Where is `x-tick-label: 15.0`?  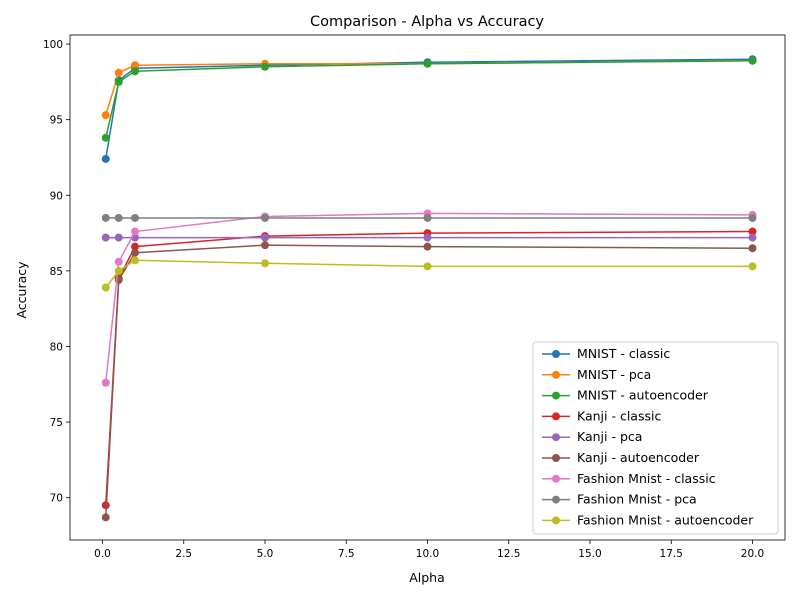 x-tick-label: 15.0 is located at coordinates (589, 554).